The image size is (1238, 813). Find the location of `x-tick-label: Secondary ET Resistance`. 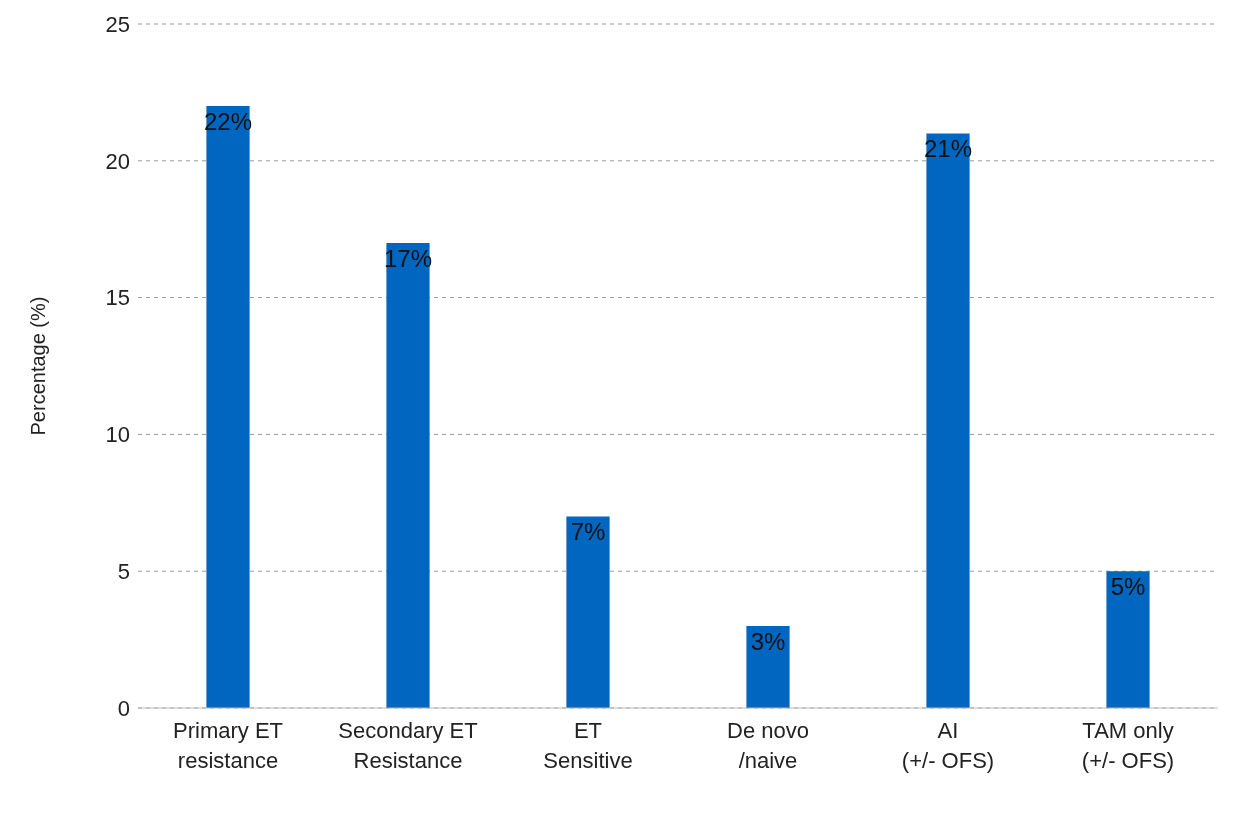

x-tick-label: Secondary ET Resistance is located at coordinates (408, 745).